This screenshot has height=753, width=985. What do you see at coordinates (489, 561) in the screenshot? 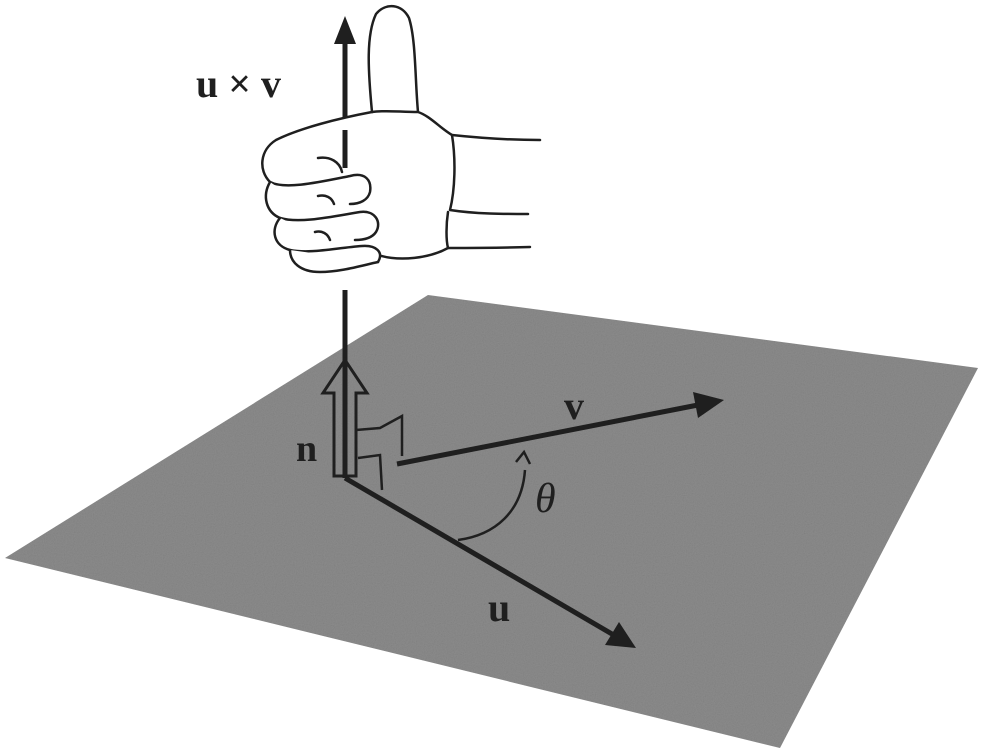
I see `u-vector-arrow` at bounding box center [489, 561].